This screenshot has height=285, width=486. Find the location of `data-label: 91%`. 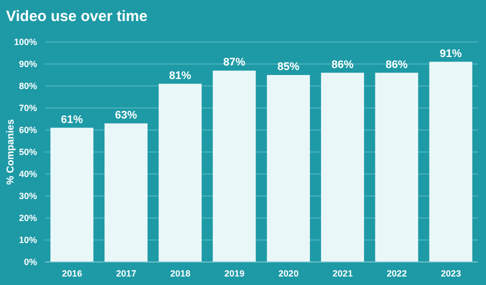

data-label: 91% is located at coordinates (451, 54).